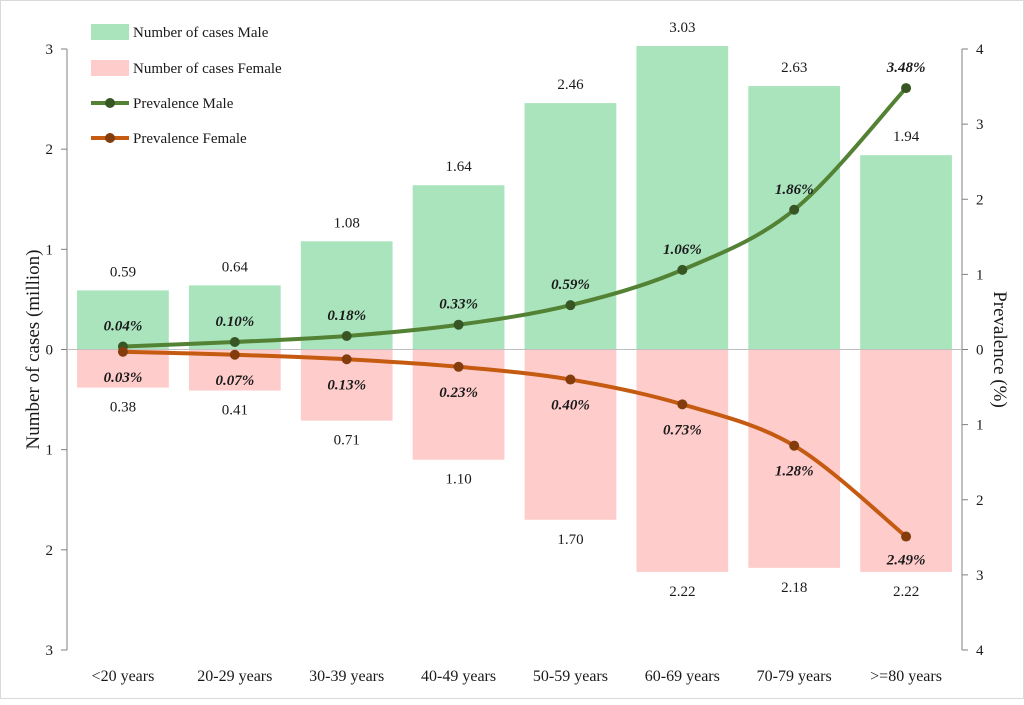 The width and height of the screenshot is (1024, 705). Describe the element at coordinates (110, 138) in the screenshot. I see `legend-marker-female-prevalence` at that location.